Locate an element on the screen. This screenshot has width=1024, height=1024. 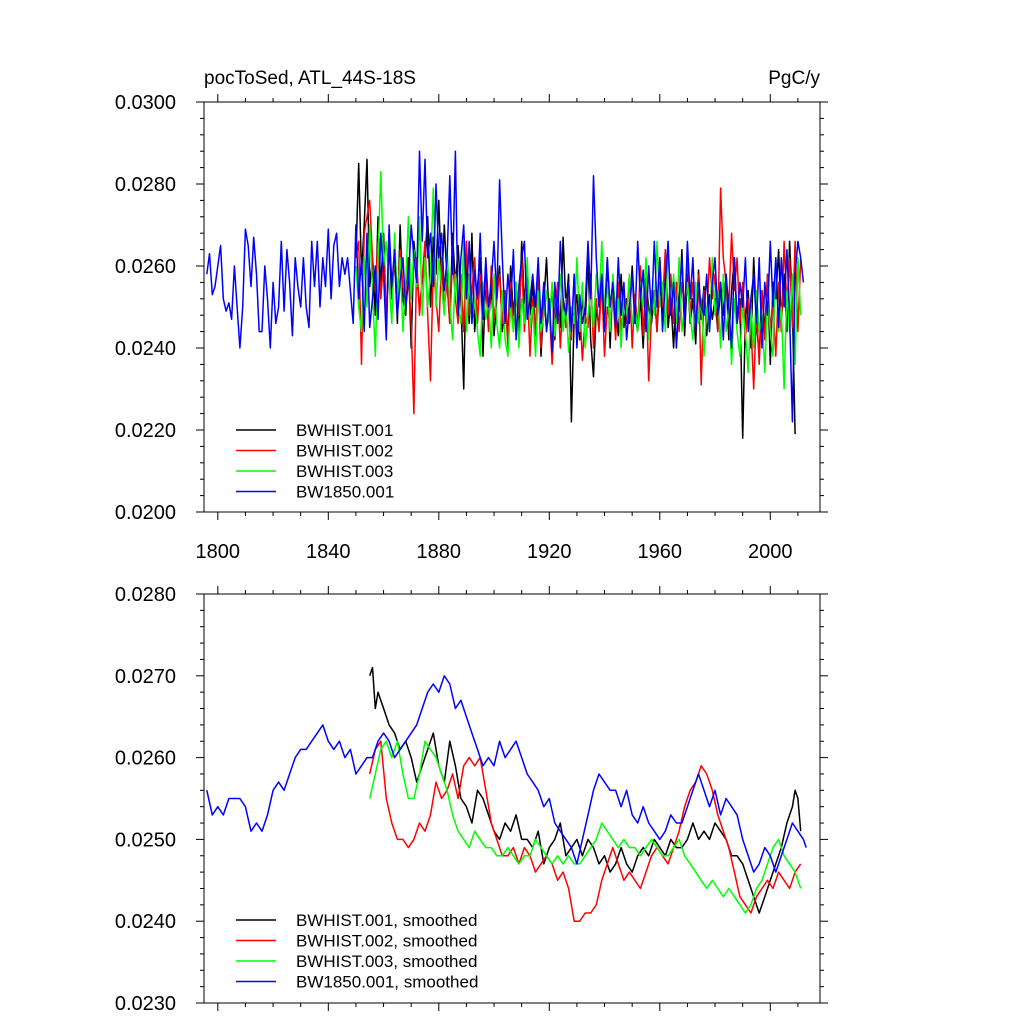
y-tick-label: 0.0300 is located at coordinates (145, 103).